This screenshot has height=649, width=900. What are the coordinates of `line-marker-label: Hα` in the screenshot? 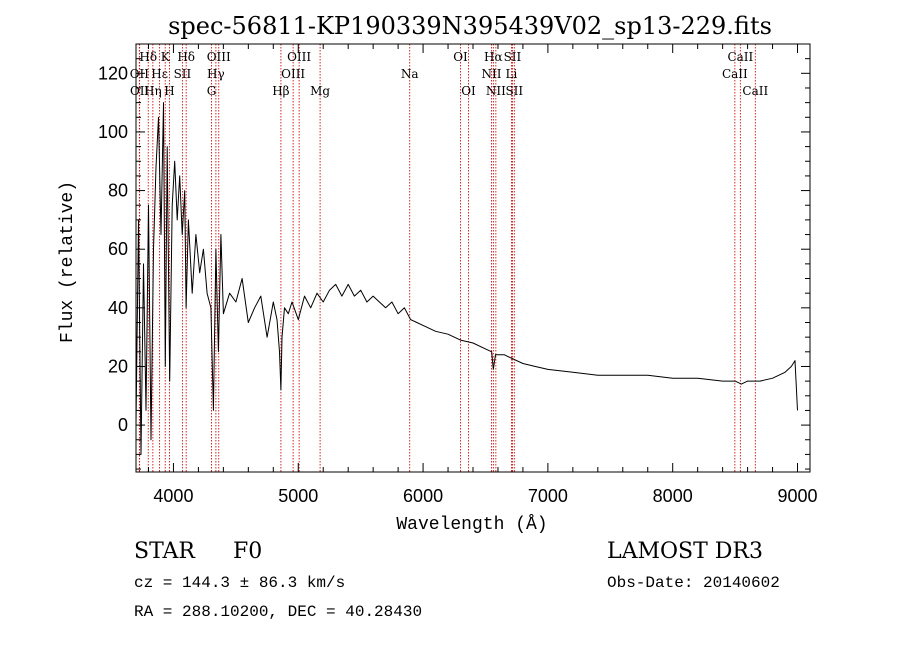 It's located at (493, 57).